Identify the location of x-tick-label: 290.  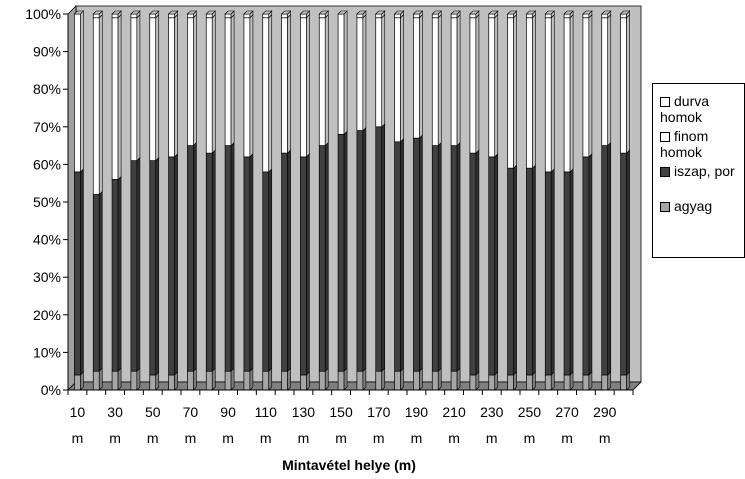
(605, 412).